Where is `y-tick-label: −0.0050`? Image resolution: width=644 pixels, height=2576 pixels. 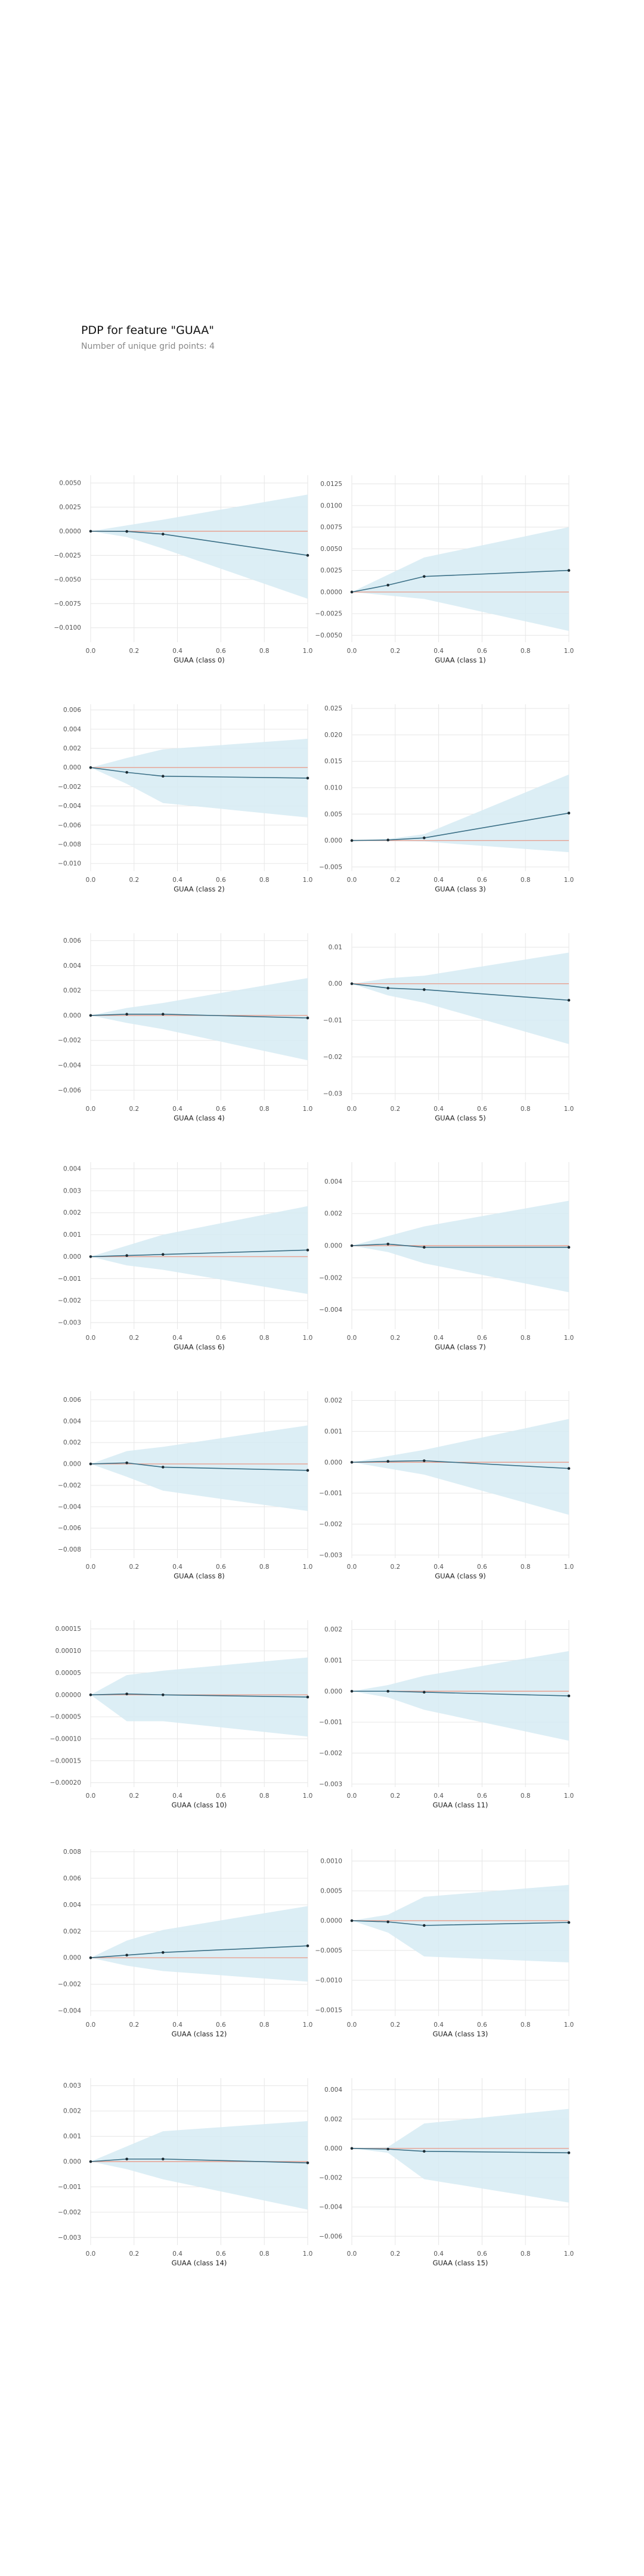 y-tick-label: −0.0050 is located at coordinates (328, 636).